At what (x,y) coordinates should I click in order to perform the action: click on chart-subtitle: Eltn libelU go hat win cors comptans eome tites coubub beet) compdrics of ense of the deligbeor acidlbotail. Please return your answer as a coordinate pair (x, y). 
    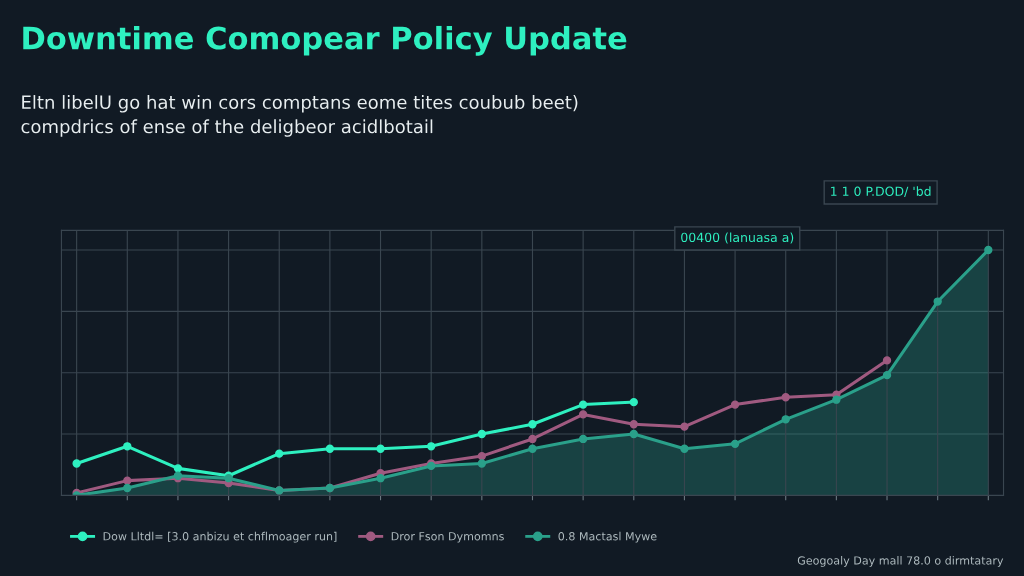
    Looking at the image, I should click on (299, 116).